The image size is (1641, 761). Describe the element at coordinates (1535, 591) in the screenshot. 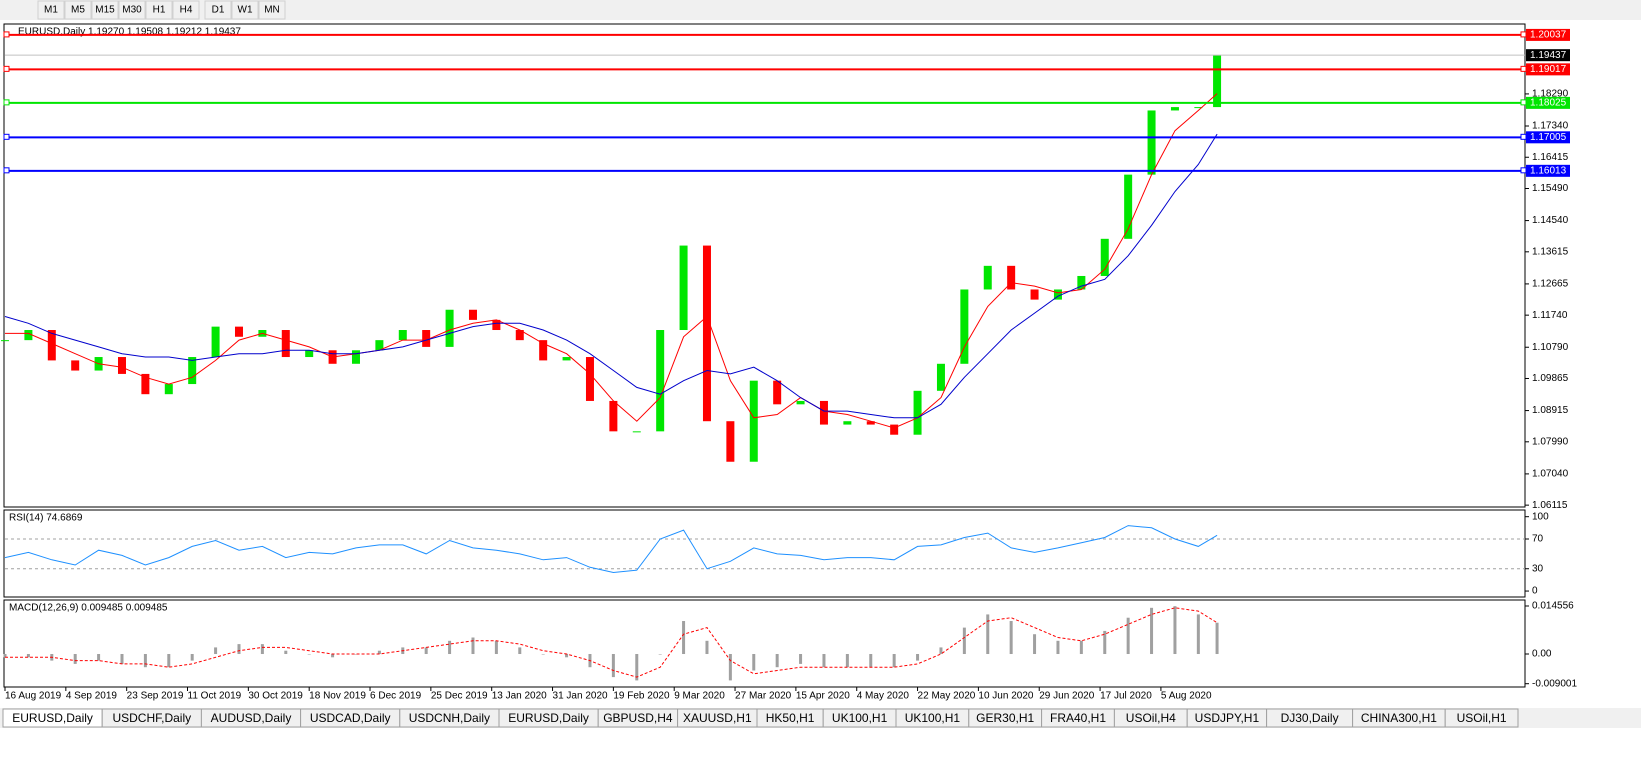

I see `y-tick-label: 0` at that location.